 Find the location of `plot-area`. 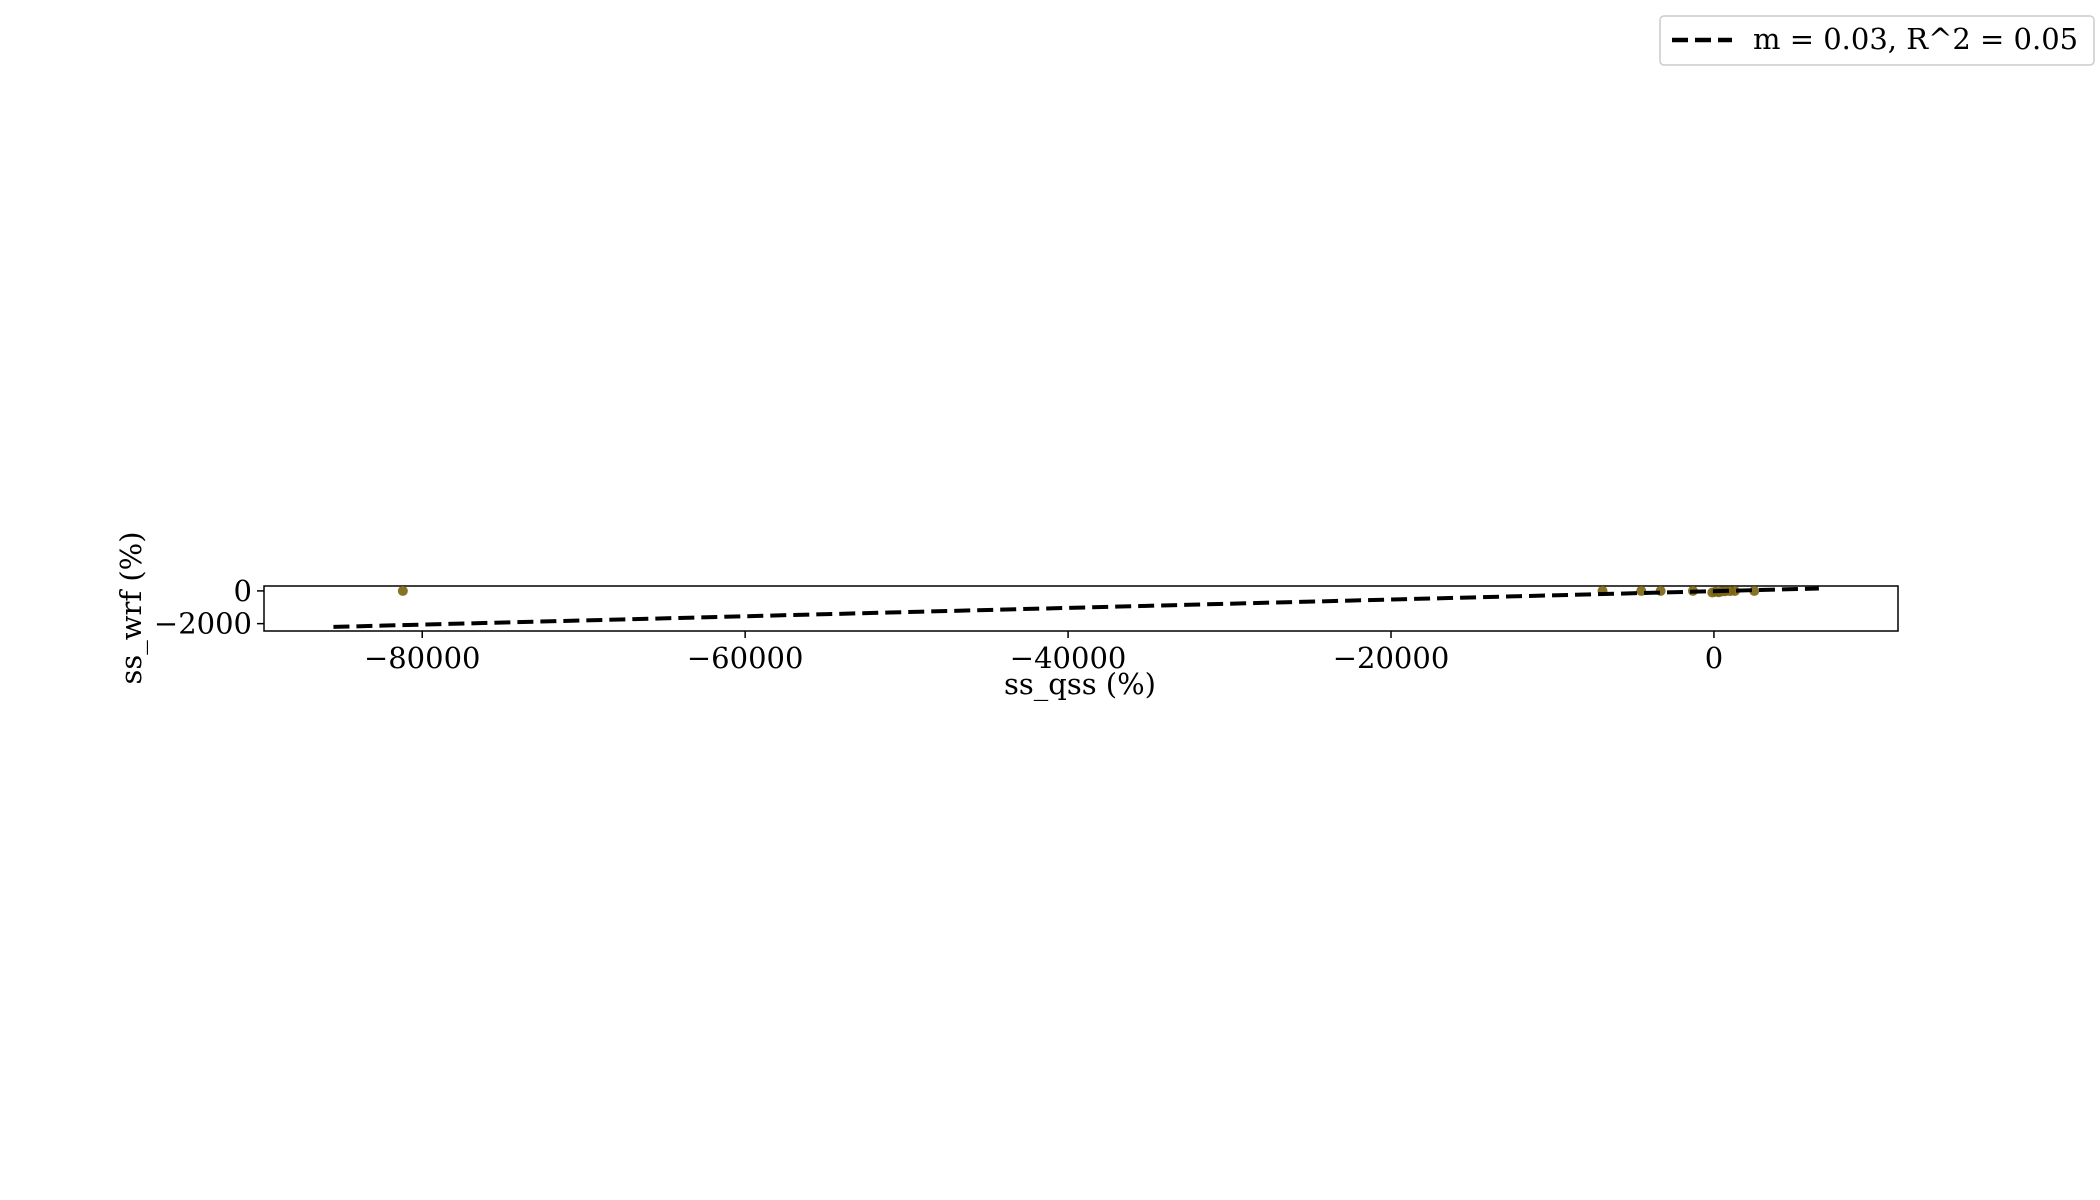

plot-area is located at coordinates (1081, 608).